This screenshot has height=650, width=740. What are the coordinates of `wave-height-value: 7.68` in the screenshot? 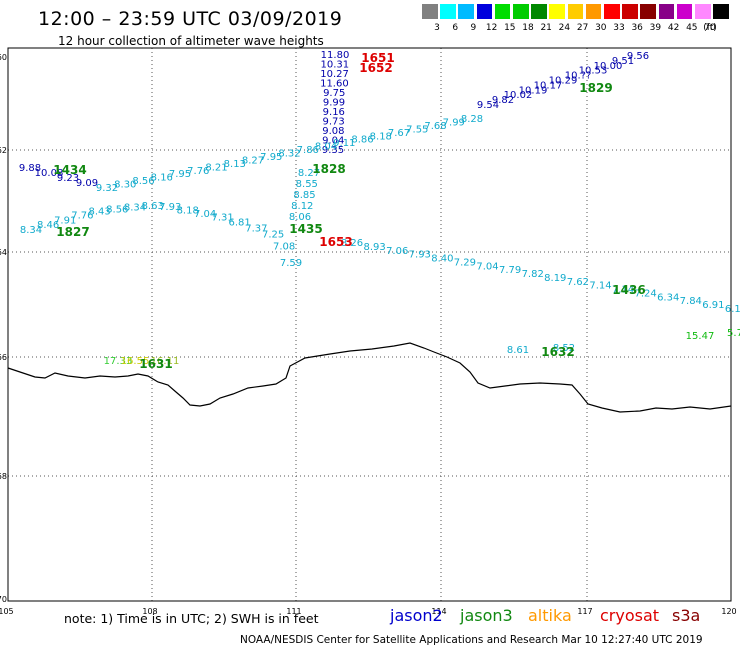 It's located at (435, 126).